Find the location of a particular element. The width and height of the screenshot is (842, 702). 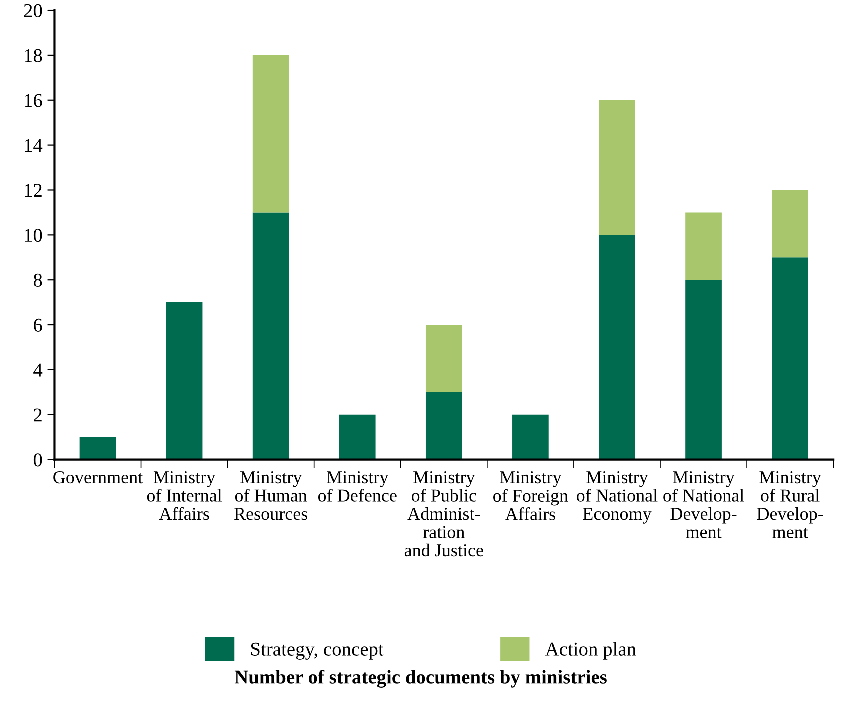

y-tick-label: 16 is located at coordinates (33, 101).